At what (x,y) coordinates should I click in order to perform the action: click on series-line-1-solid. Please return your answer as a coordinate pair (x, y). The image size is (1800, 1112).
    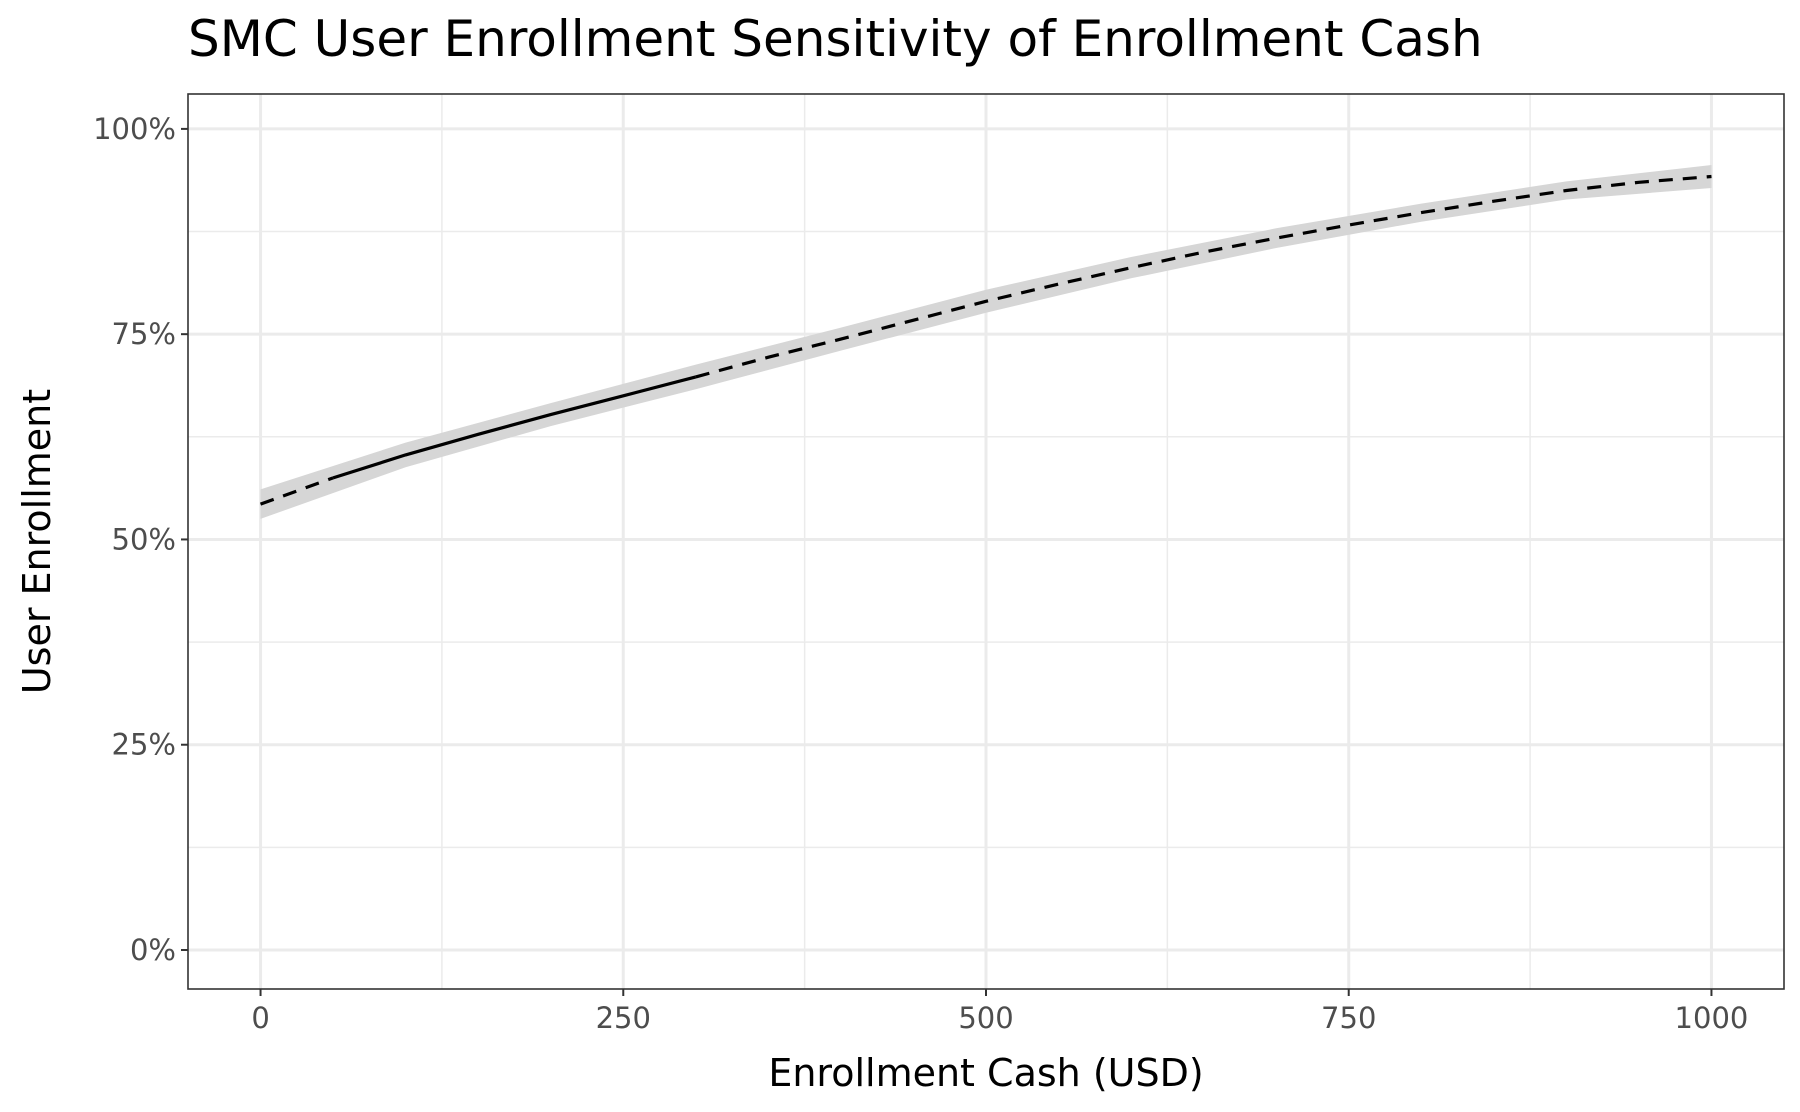
    Looking at the image, I should click on (514, 427).